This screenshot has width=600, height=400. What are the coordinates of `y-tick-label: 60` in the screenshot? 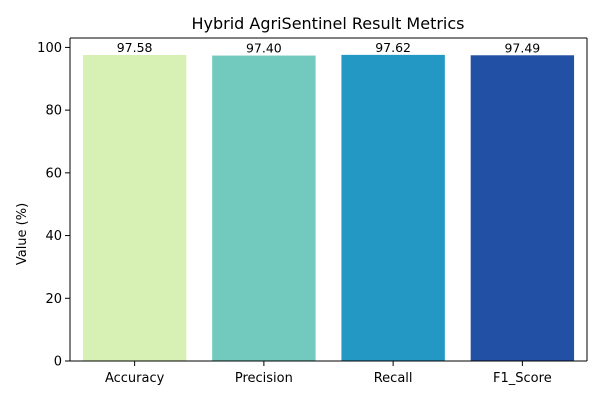 It's located at (53, 173).